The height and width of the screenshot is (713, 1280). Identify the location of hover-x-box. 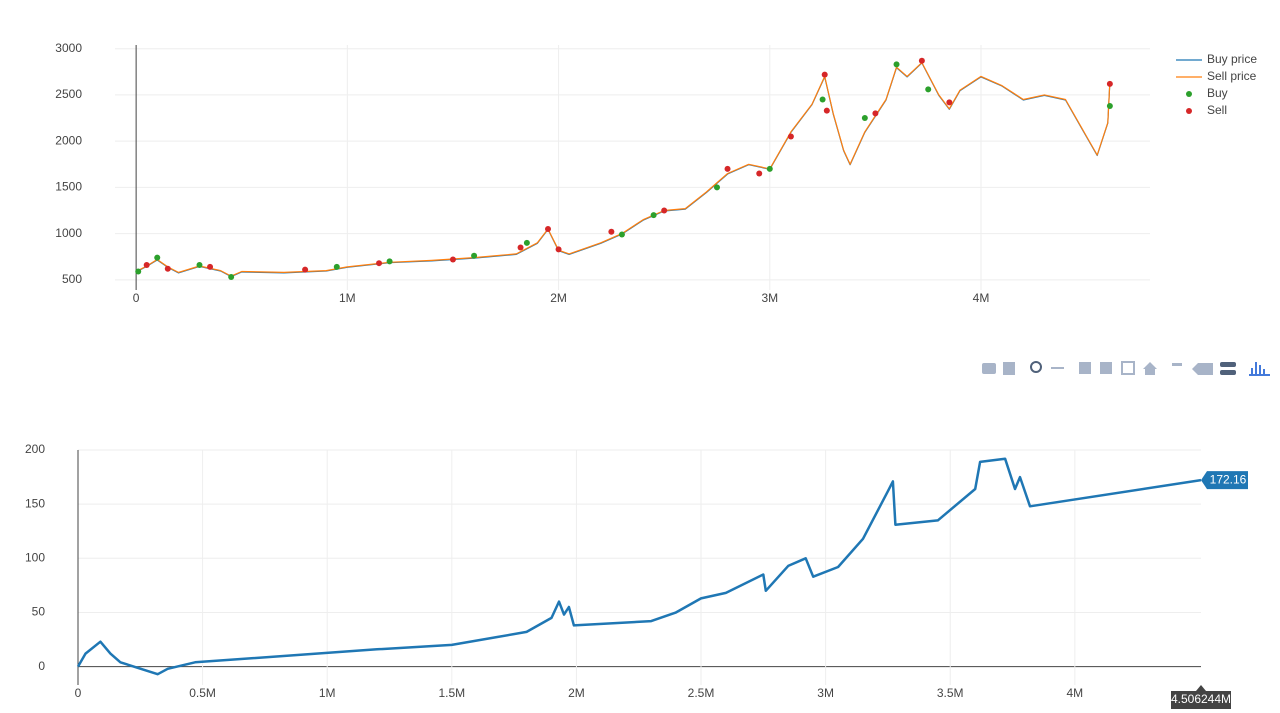
(1201, 697).